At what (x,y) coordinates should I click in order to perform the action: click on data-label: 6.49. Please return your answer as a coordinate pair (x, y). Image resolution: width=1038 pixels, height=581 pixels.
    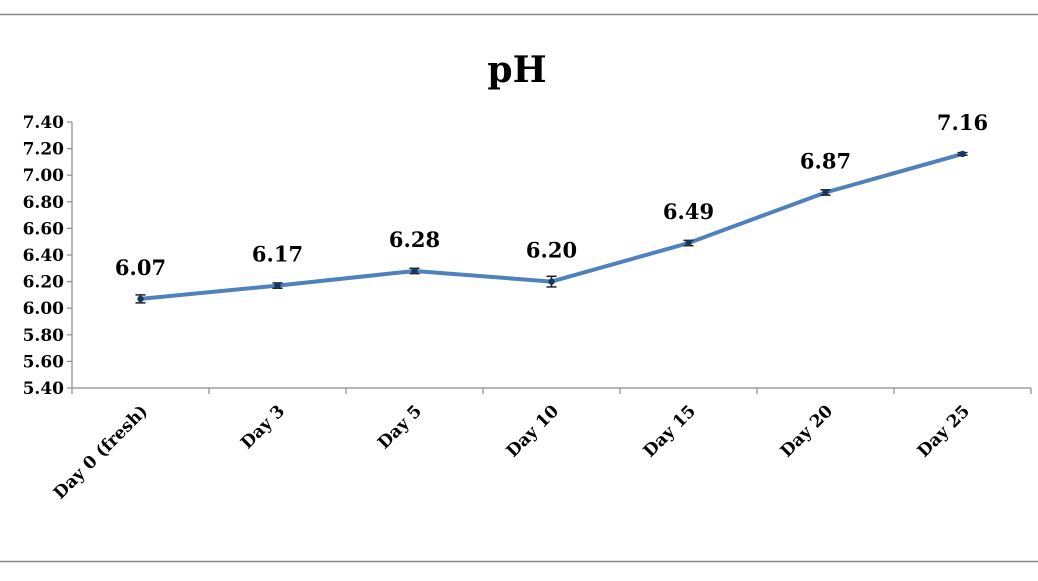
    Looking at the image, I should click on (688, 211).